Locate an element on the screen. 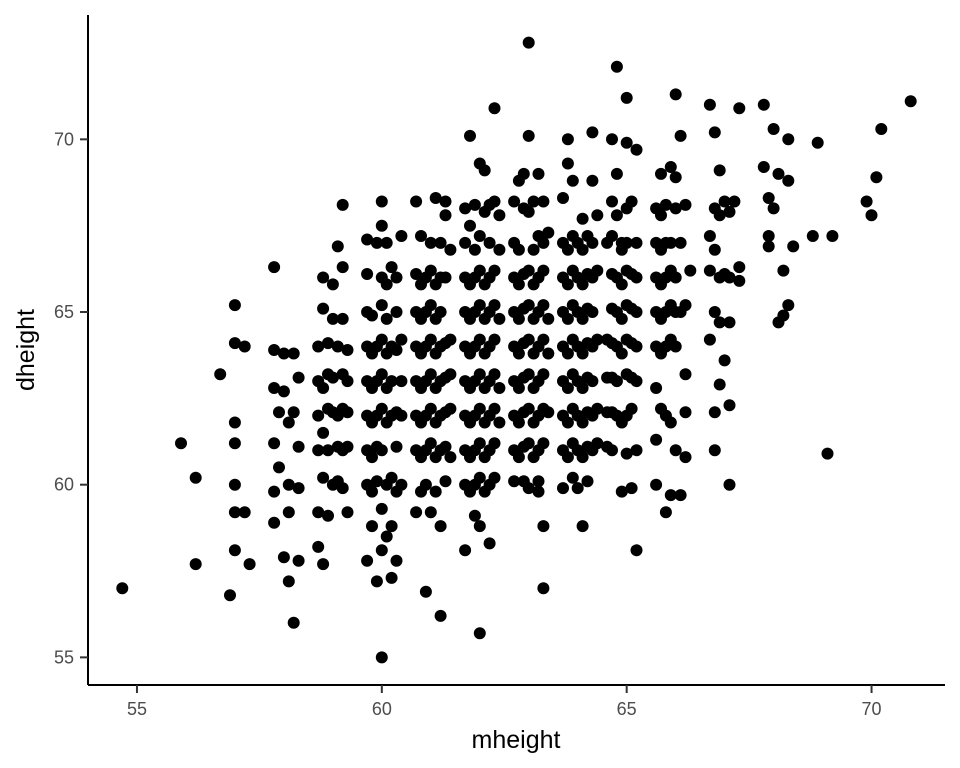 This screenshot has height=768, width=960. y-tick-label: 65 is located at coordinates (64, 312).